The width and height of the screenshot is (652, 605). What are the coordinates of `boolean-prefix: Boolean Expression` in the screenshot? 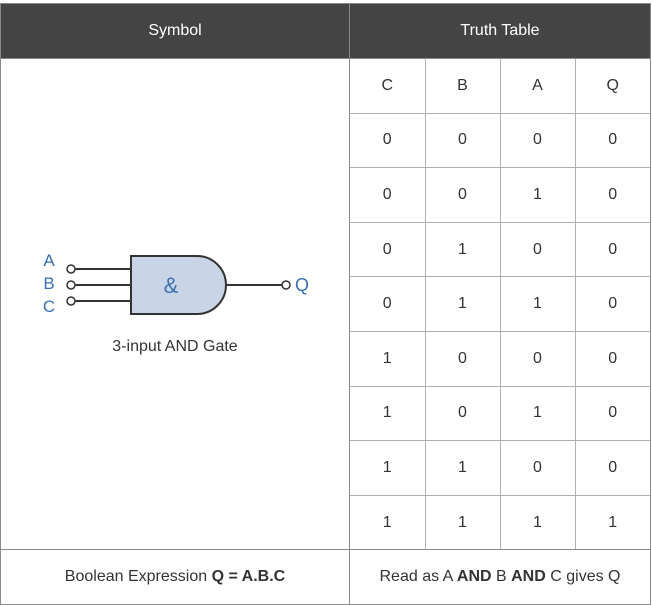 It's located at (138, 577).